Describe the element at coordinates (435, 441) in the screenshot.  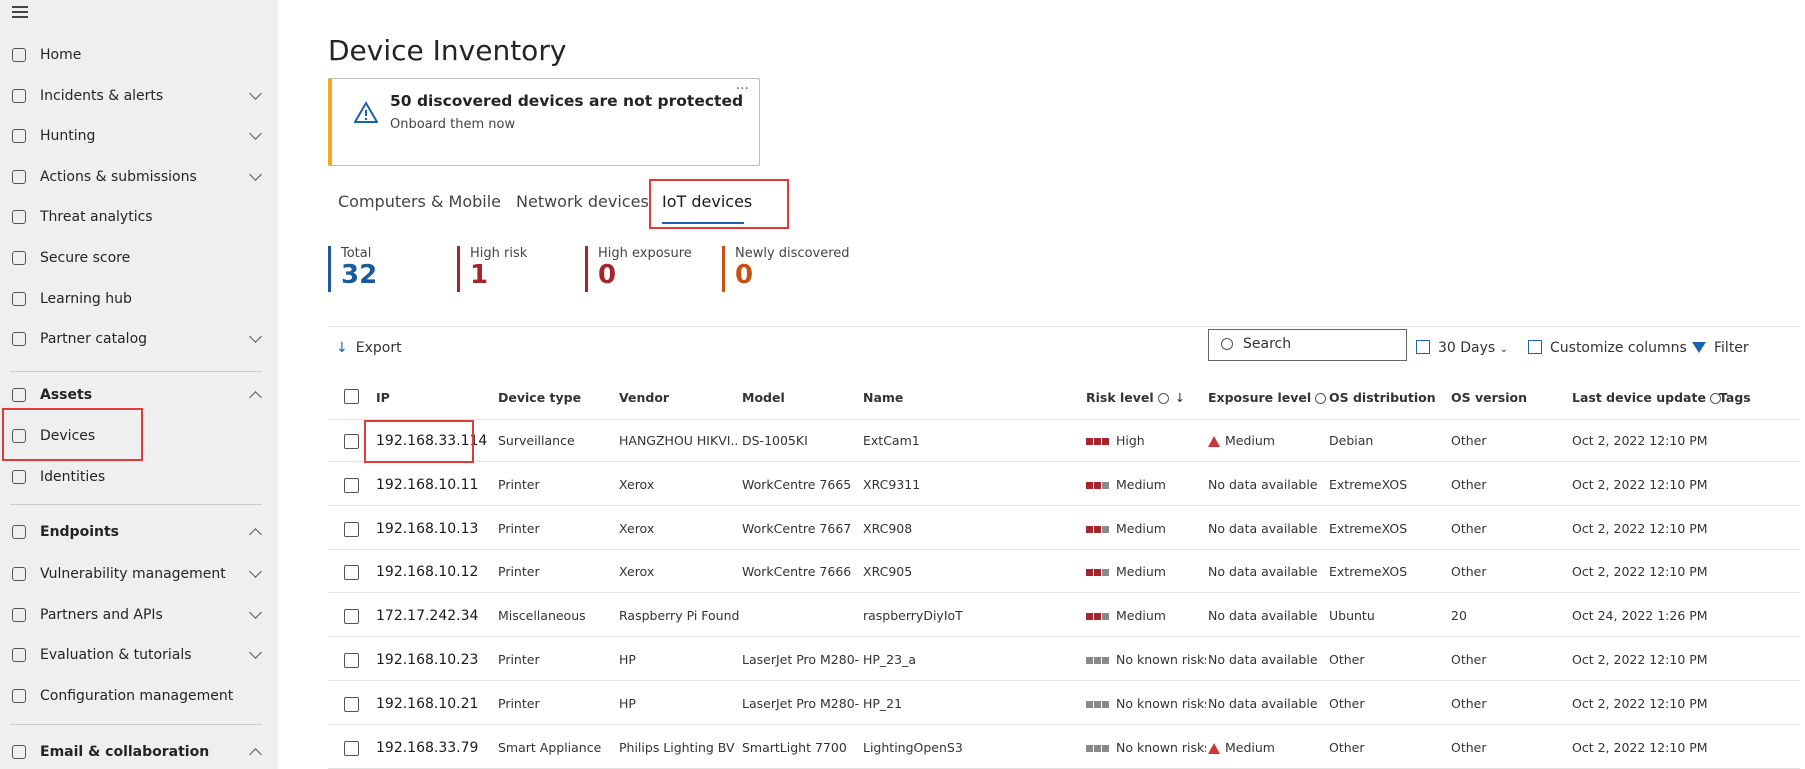
I see `ip-link: 192.168.33.114` at that location.